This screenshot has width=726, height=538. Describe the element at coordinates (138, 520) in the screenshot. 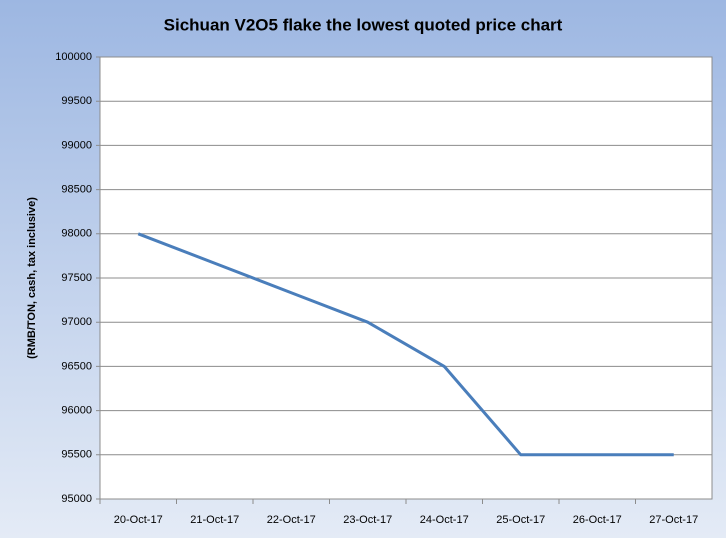

I see `x-tick-label: 20-Oct-17` at that location.